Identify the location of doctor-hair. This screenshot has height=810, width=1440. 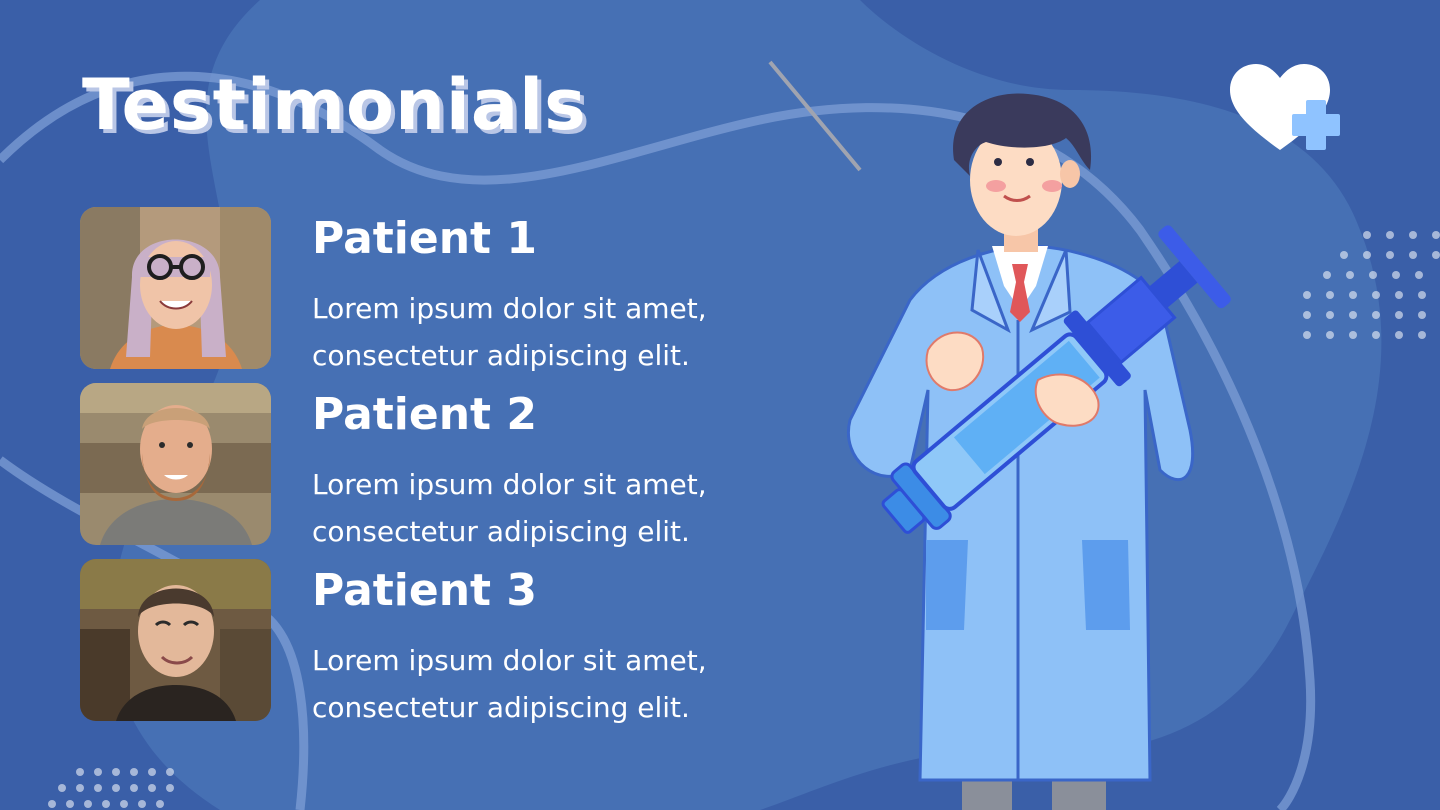
(1022, 134).